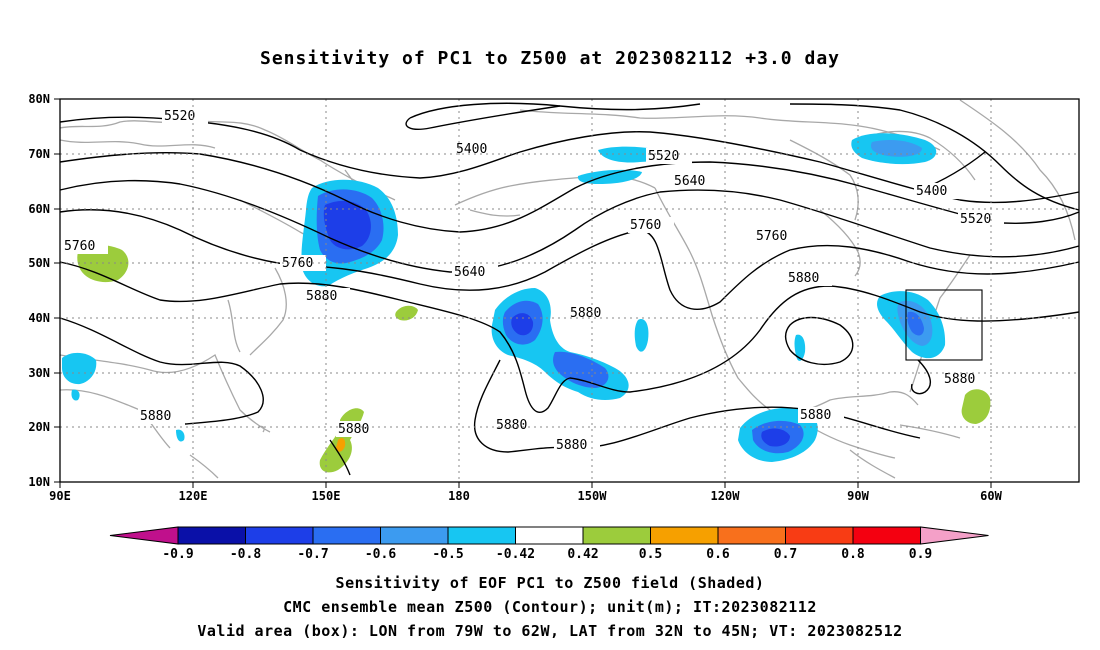 This screenshot has height=650, width=1100. Describe the element at coordinates (39, 373) in the screenshot. I see `lat-label: 30N` at that location.